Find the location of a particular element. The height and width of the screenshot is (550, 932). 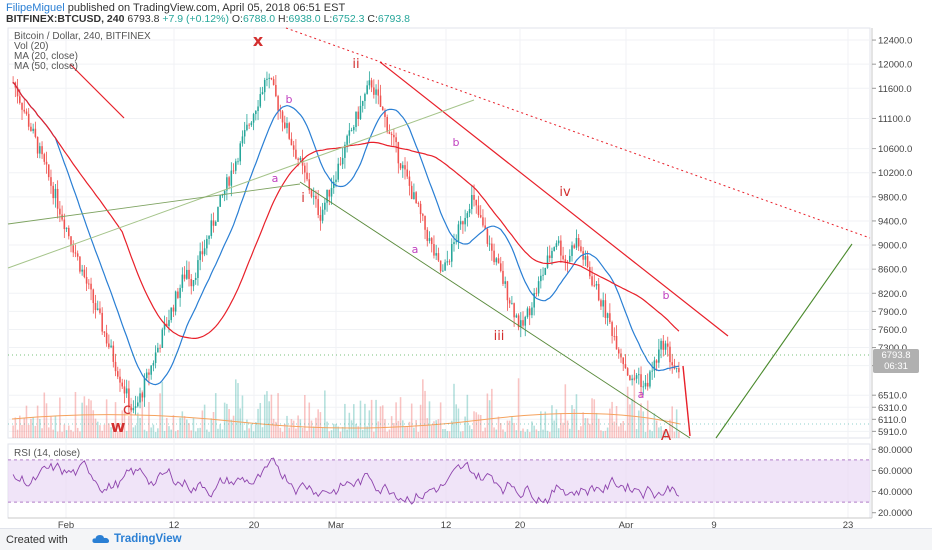

author-link: FilipeMiguel is located at coordinates (35, 8).